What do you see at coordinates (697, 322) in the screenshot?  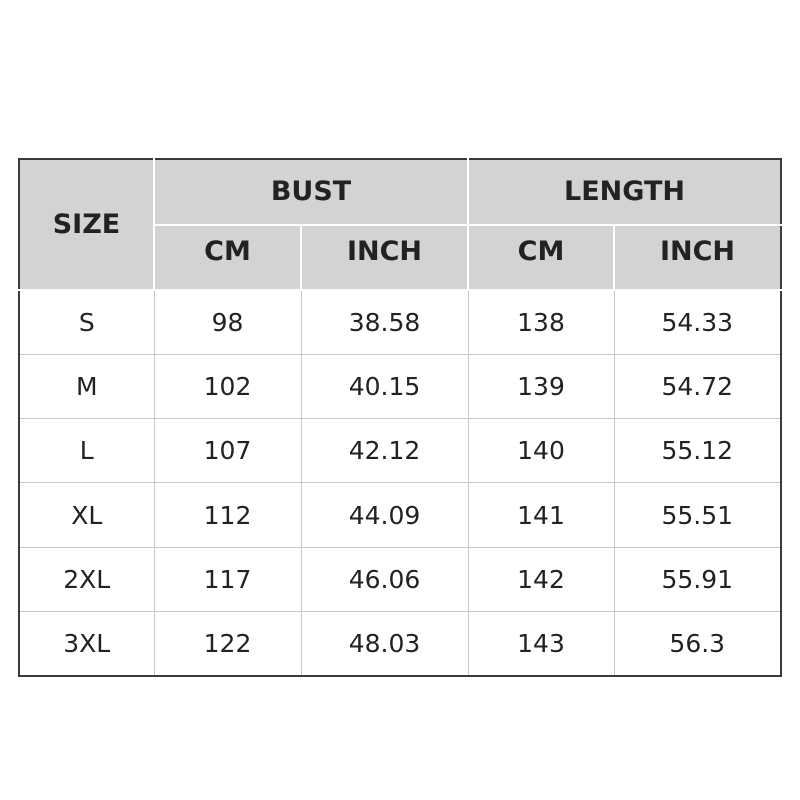 I see `length-inch-cell: 54.33` at bounding box center [697, 322].